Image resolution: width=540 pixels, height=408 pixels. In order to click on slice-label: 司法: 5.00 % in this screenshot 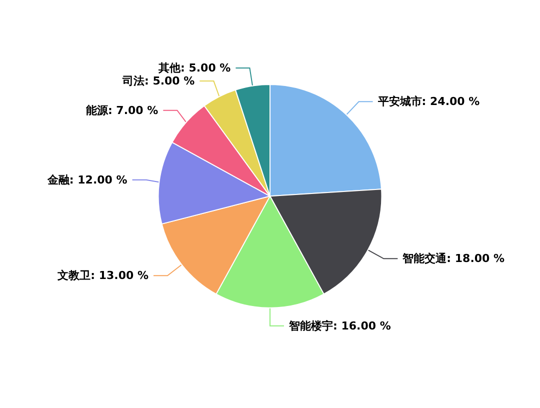, I will do `click(158, 81)`.